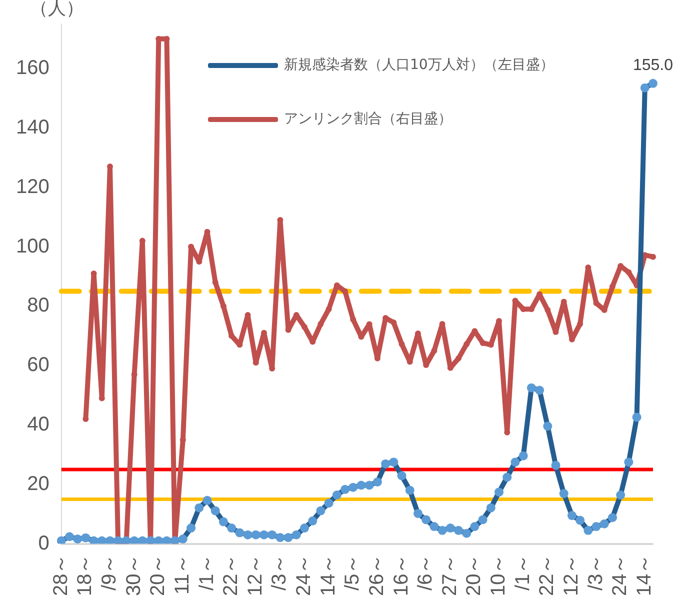 This screenshot has height=606, width=687. Describe the element at coordinates (353, 572) in the screenshot. I see `x-tick-label: /5～` at that location.